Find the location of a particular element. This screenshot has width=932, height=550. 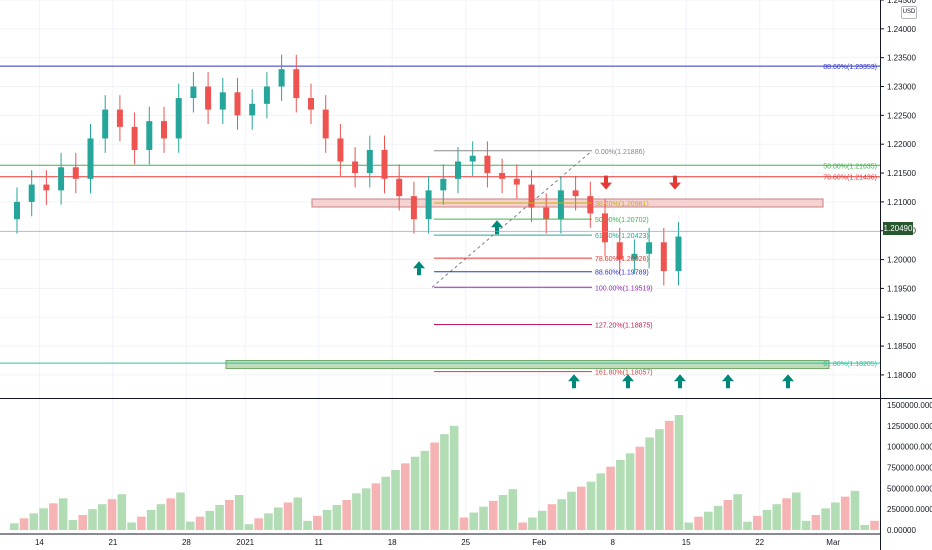

price-axis-tick: 1.21500 is located at coordinates (901, 173).